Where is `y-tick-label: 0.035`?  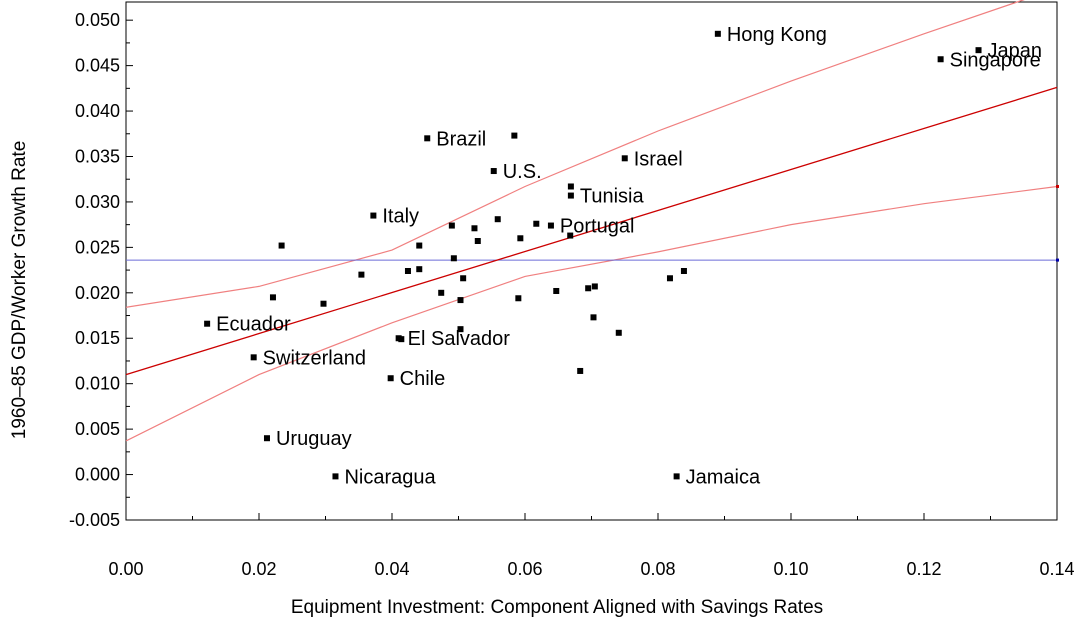
y-tick-label: 0.035 is located at coordinates (97, 156).